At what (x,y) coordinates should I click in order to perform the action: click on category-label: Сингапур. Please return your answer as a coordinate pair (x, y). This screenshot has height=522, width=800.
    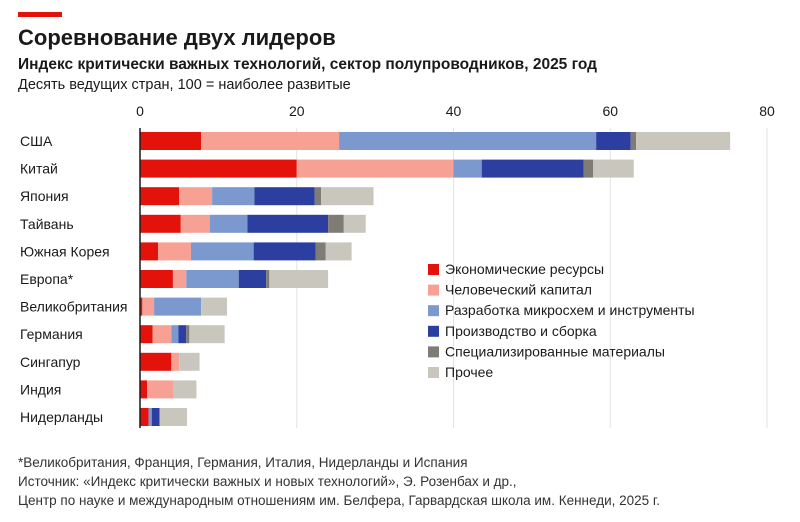
    Looking at the image, I should click on (50, 362).